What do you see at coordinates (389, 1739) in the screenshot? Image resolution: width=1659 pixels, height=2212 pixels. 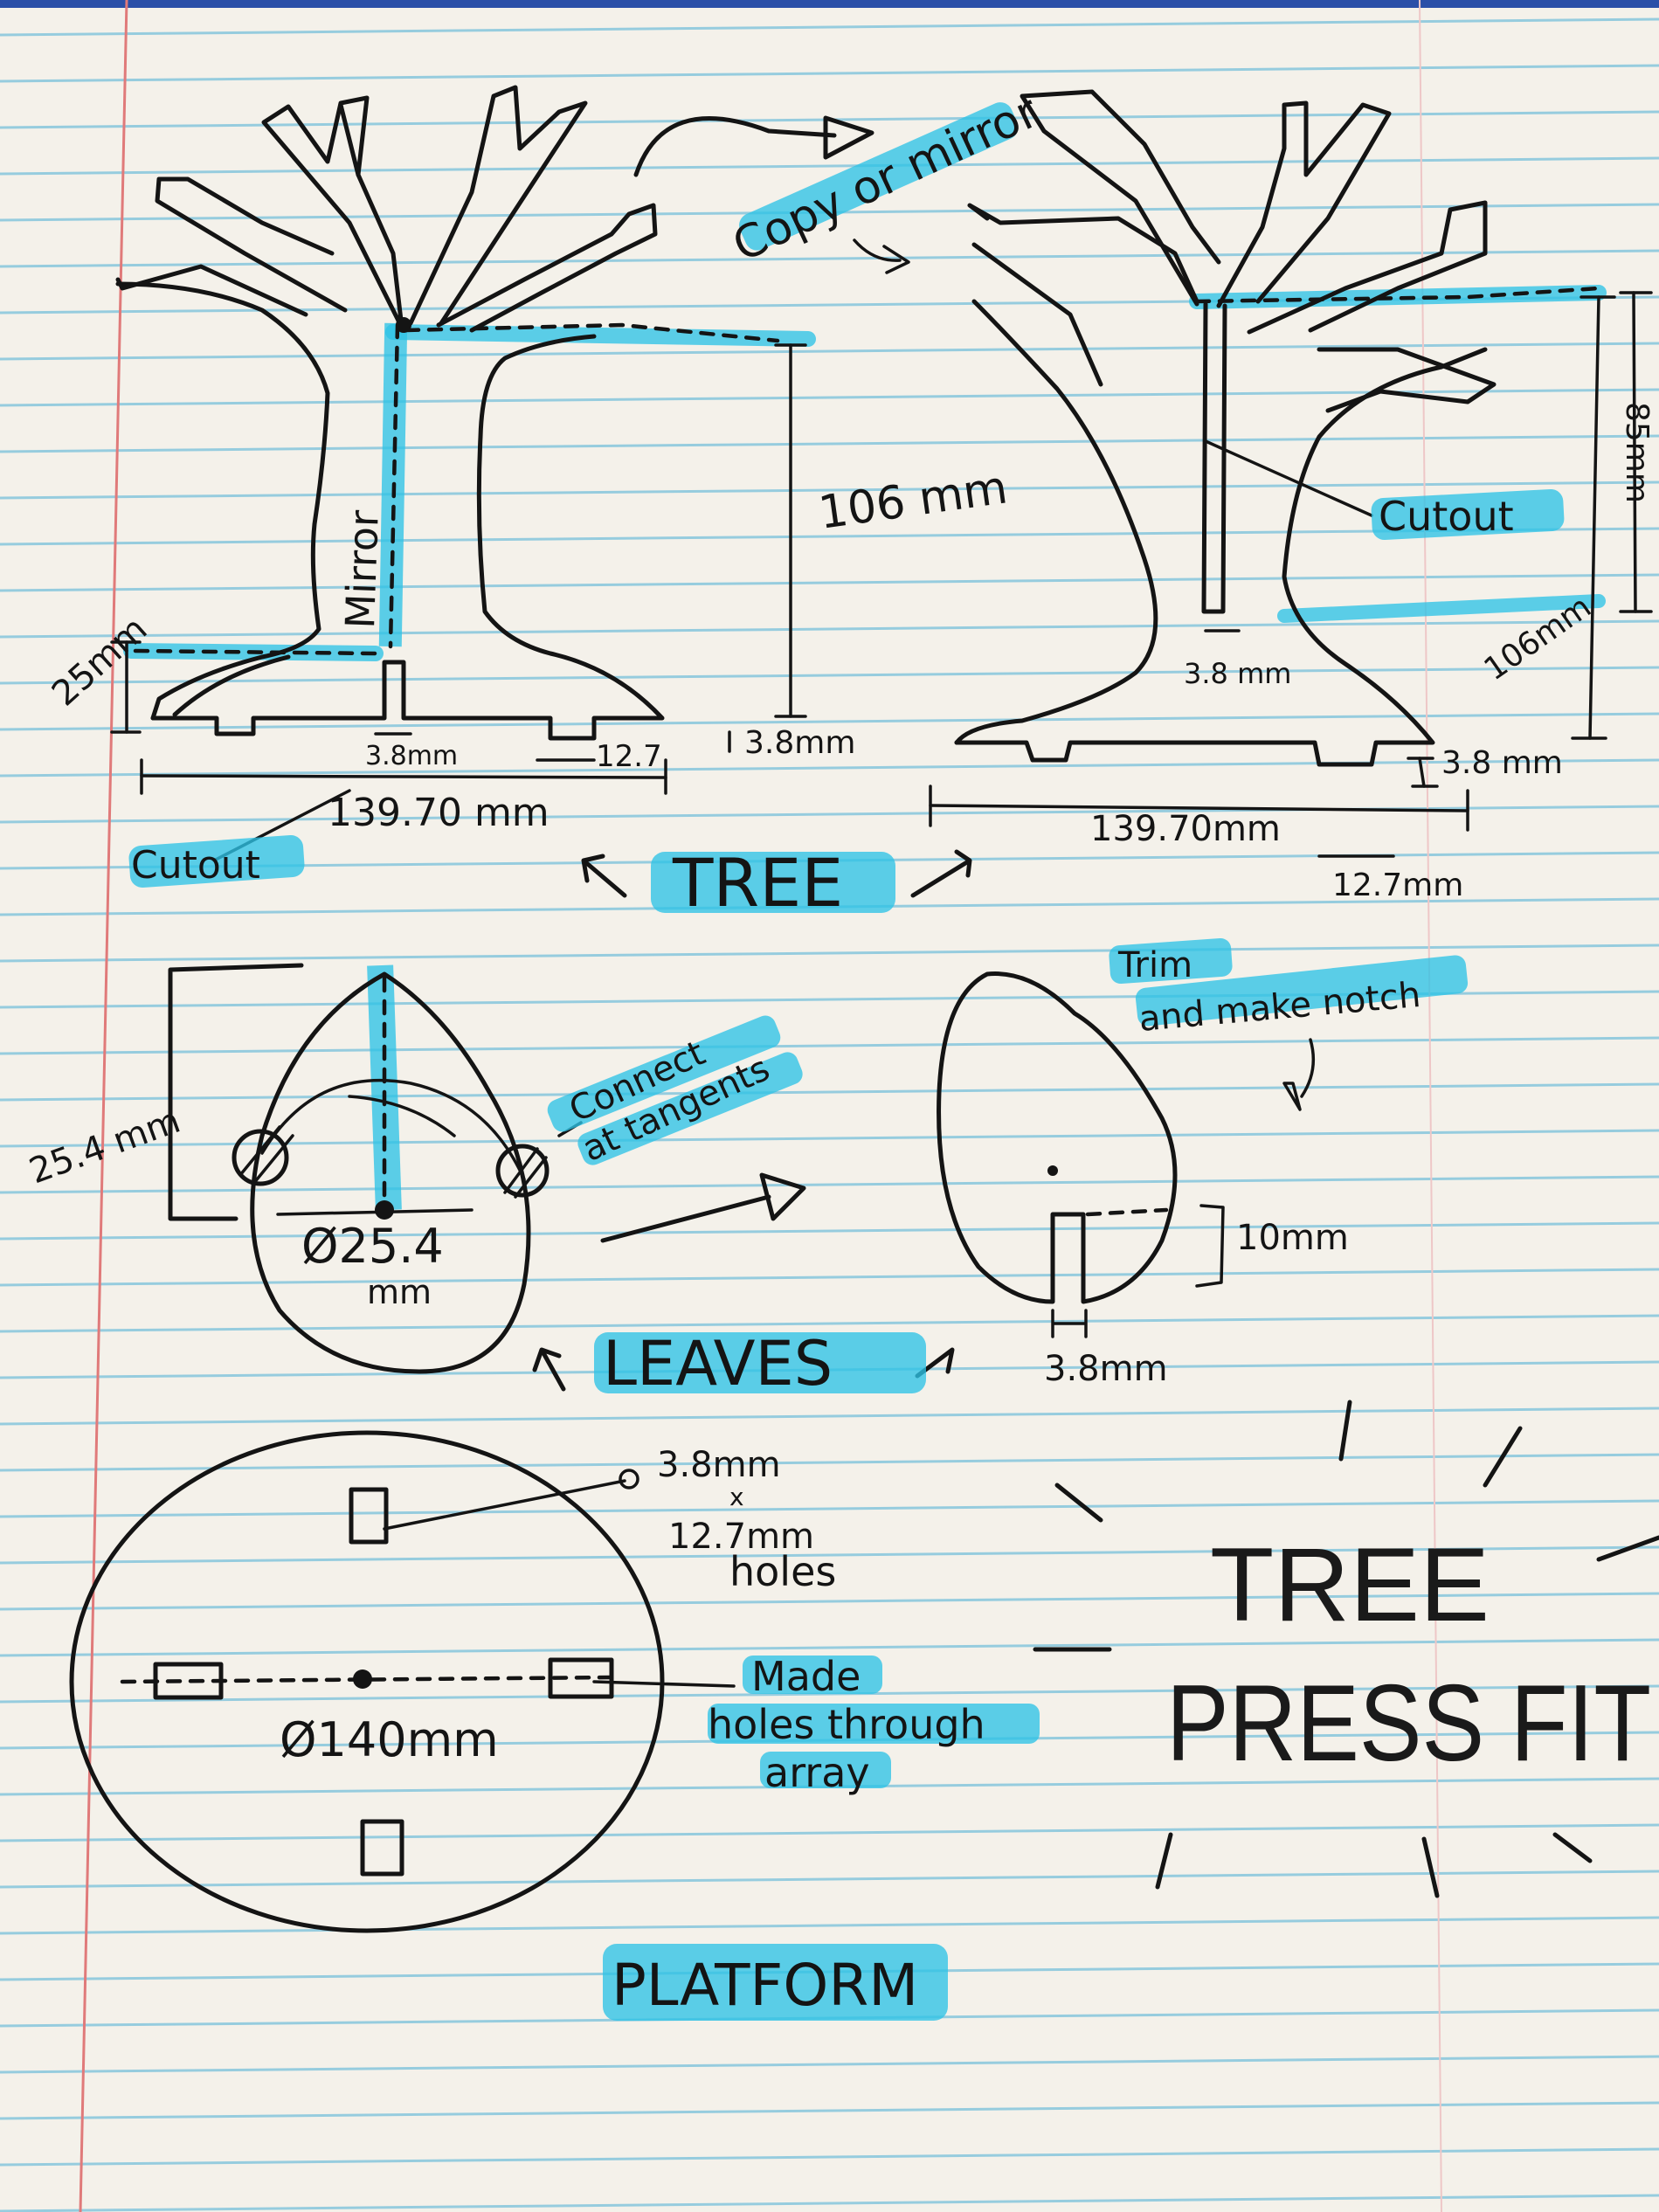 I see `dia-140-label: Ø140mm` at bounding box center [389, 1739].